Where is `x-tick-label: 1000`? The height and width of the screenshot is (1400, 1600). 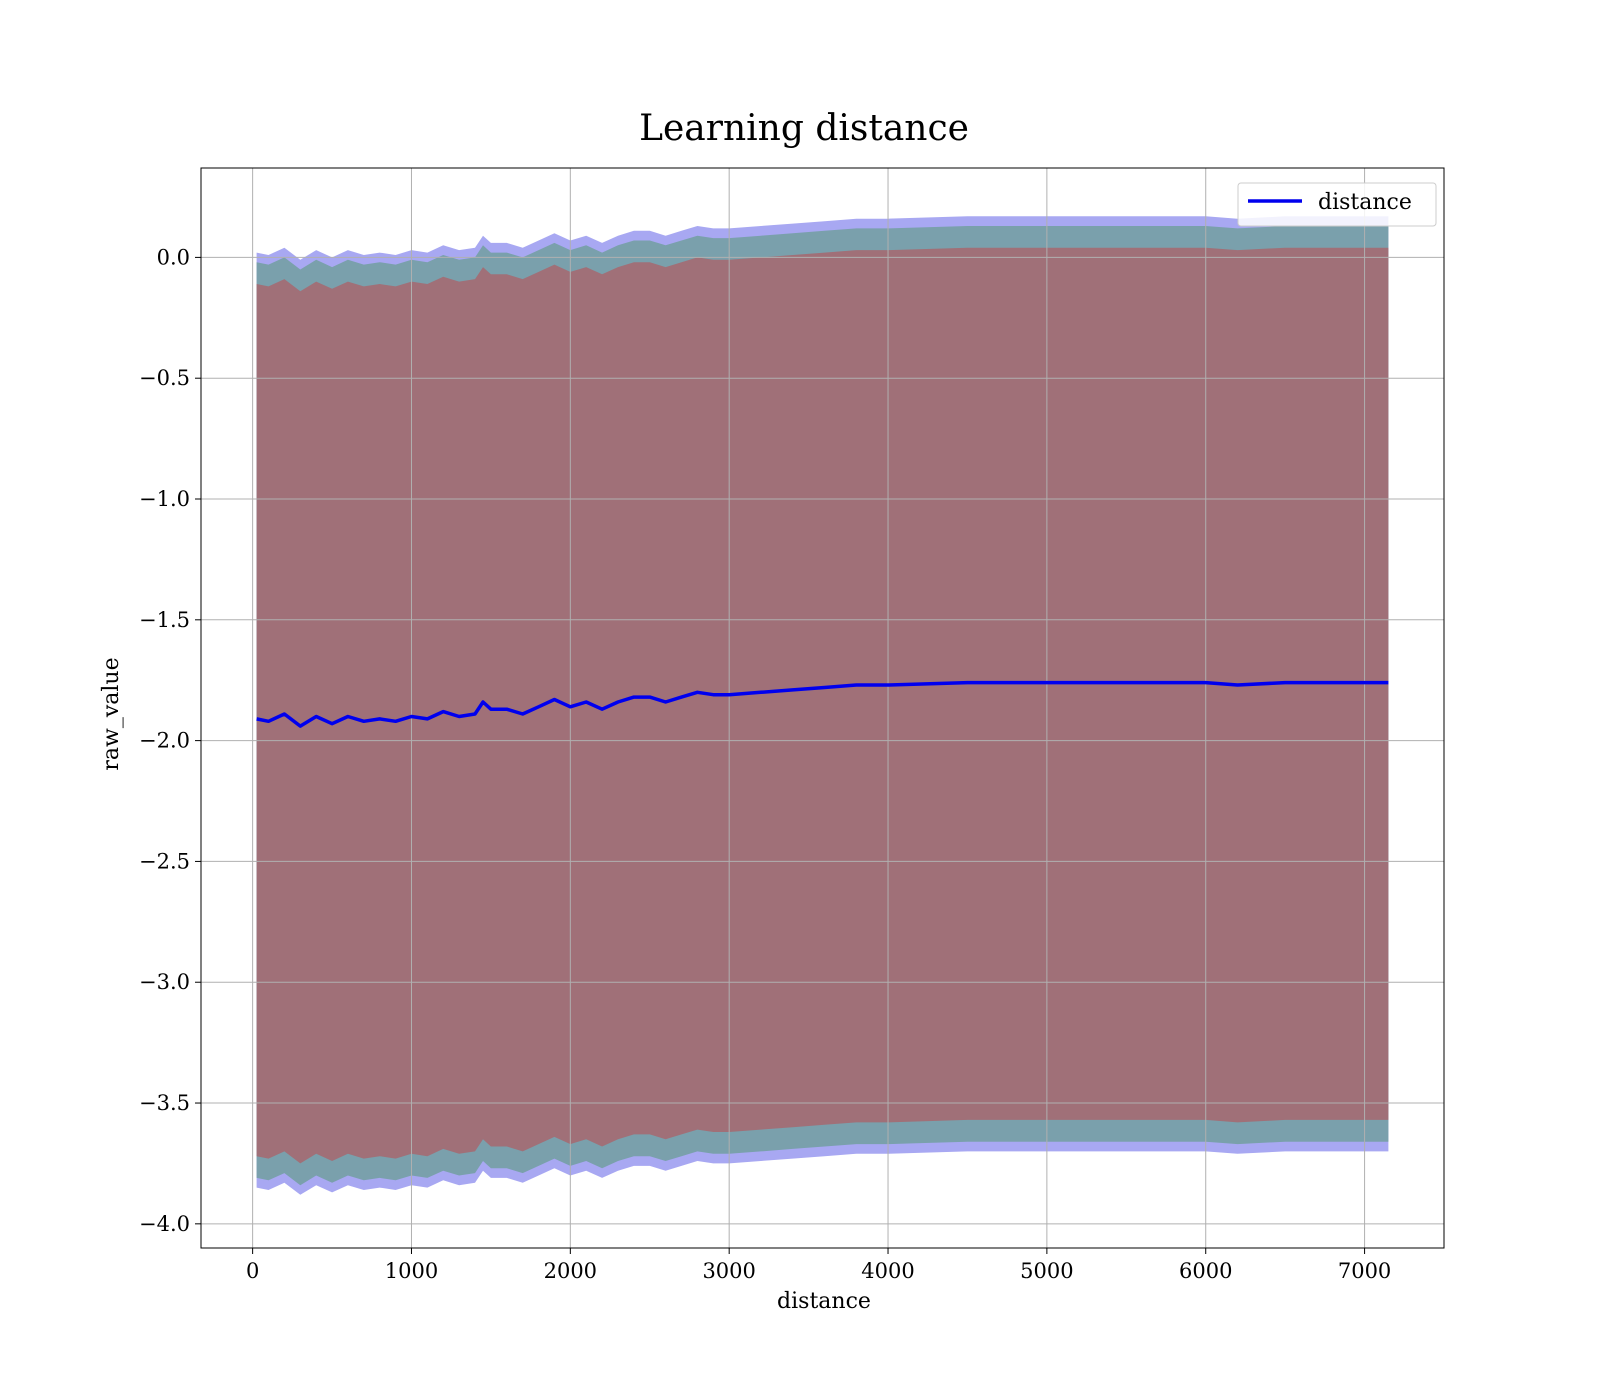 x-tick-label: 1000 is located at coordinates (411, 1271).